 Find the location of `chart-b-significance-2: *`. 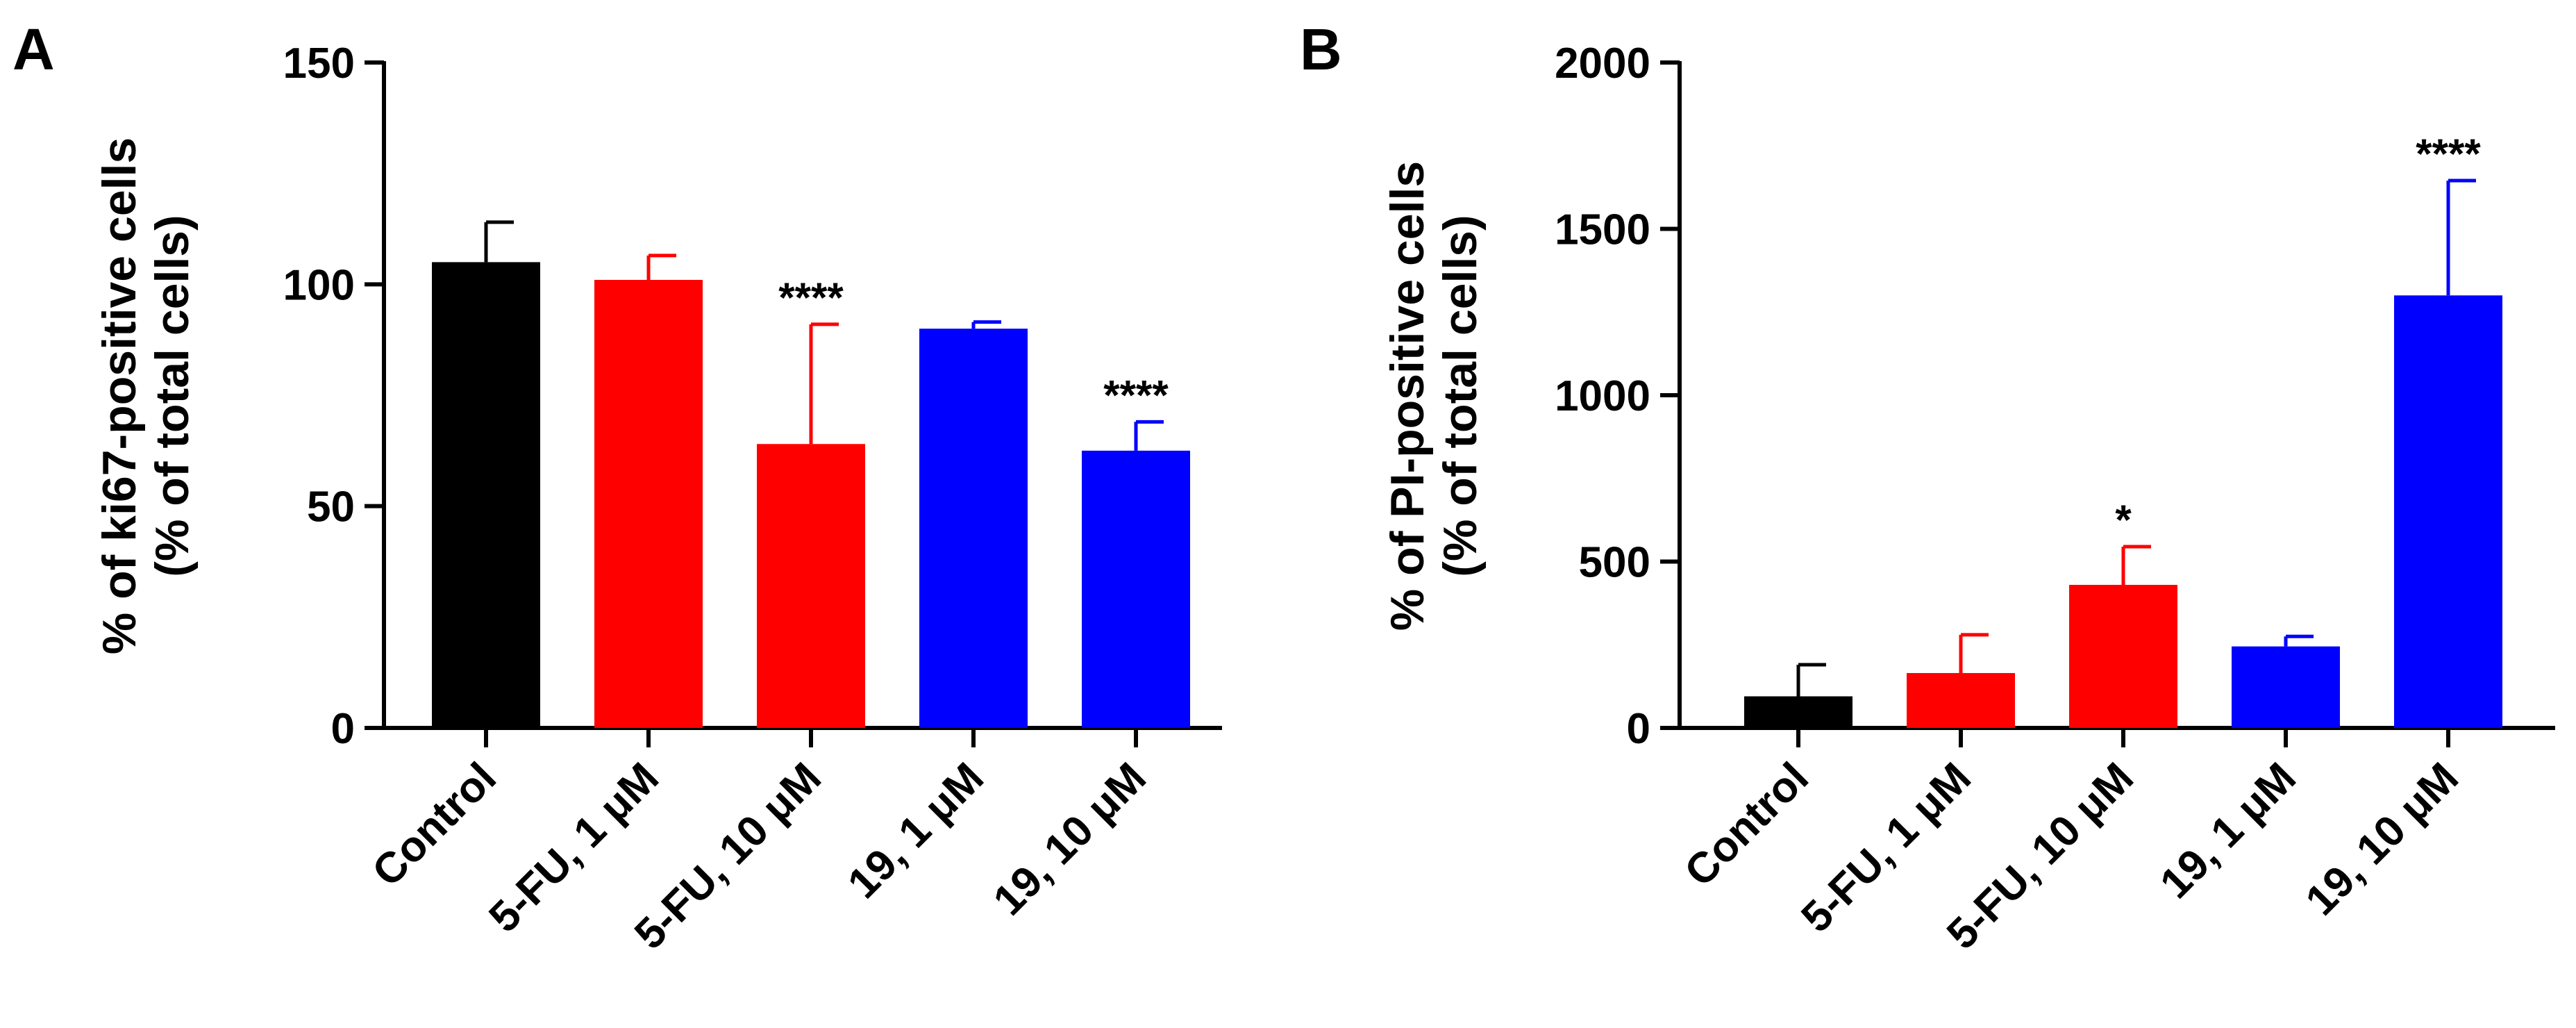

chart-b-significance-2: * is located at coordinates (2123, 520).